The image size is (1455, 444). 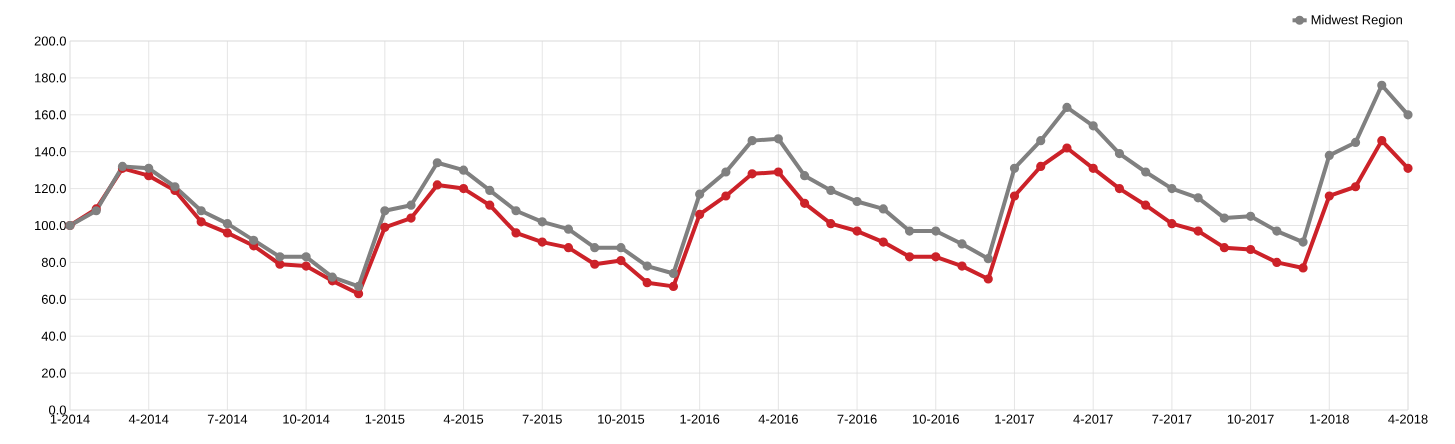 What do you see at coordinates (1093, 419) in the screenshot?
I see `x-tick-label: 4-2017` at bounding box center [1093, 419].